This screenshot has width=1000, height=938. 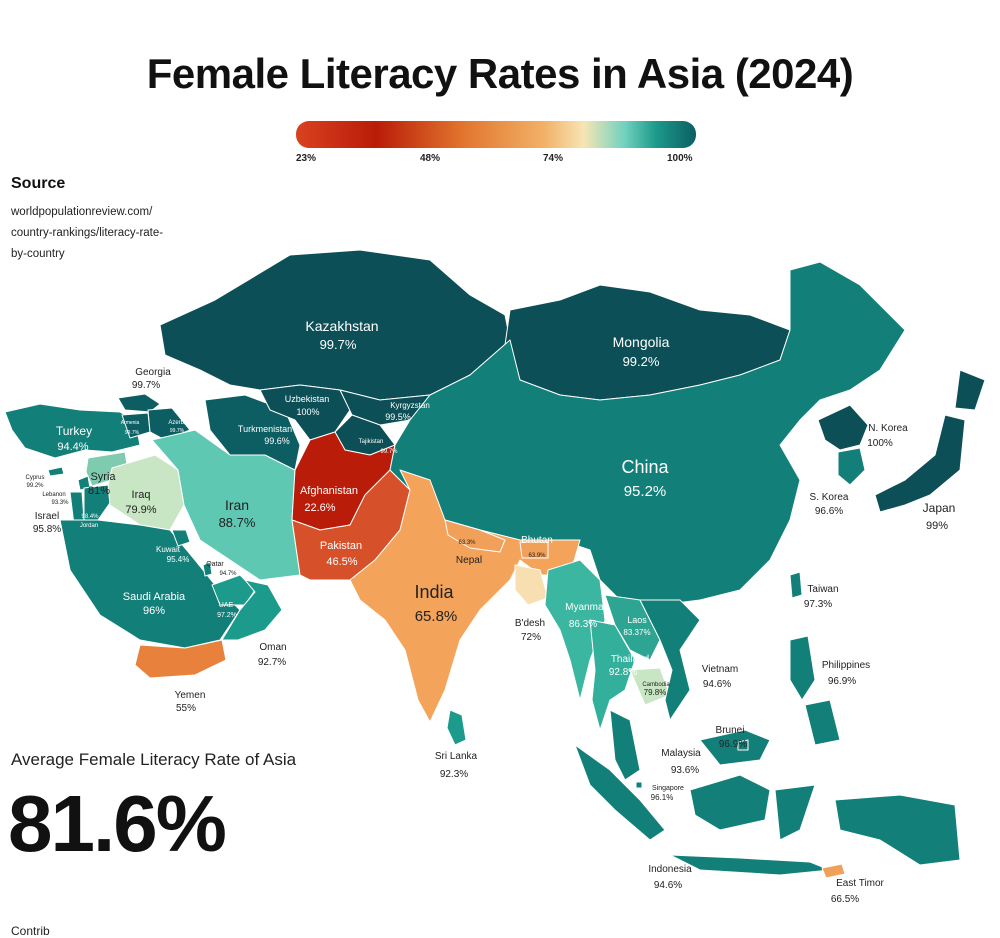 What do you see at coordinates (475, 536) in the screenshot?
I see `country-nepal` at bounding box center [475, 536].